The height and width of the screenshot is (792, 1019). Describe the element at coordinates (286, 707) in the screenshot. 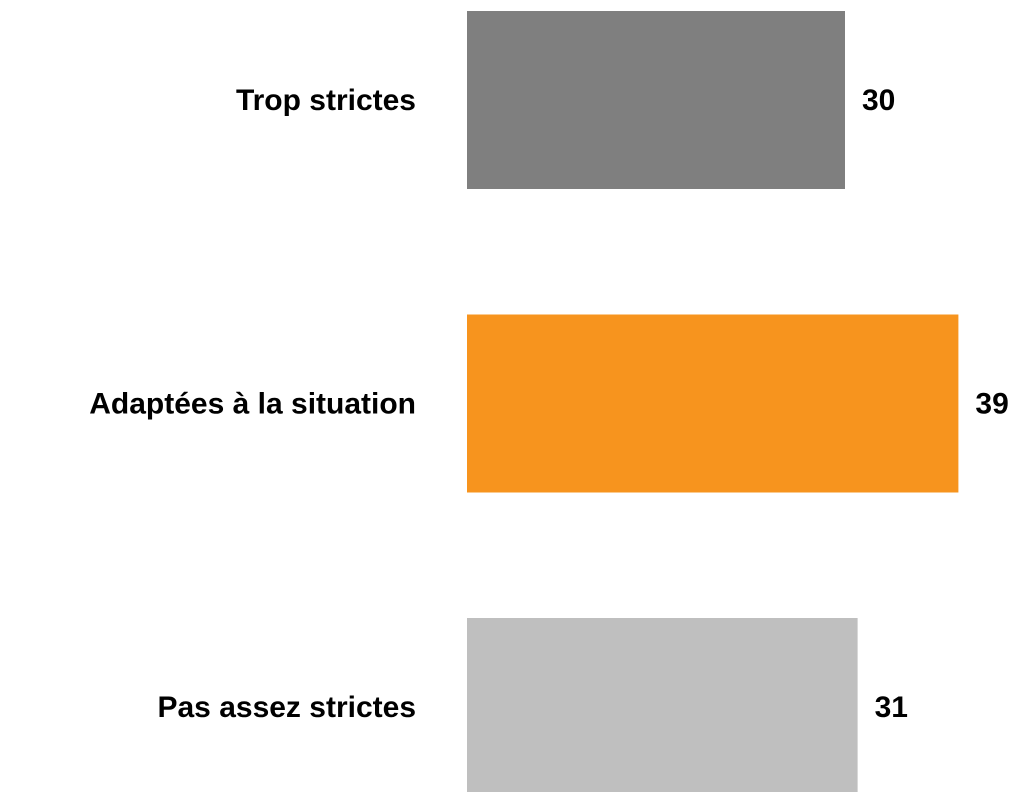

I see `category-label: Pas assez strictes` at that location.